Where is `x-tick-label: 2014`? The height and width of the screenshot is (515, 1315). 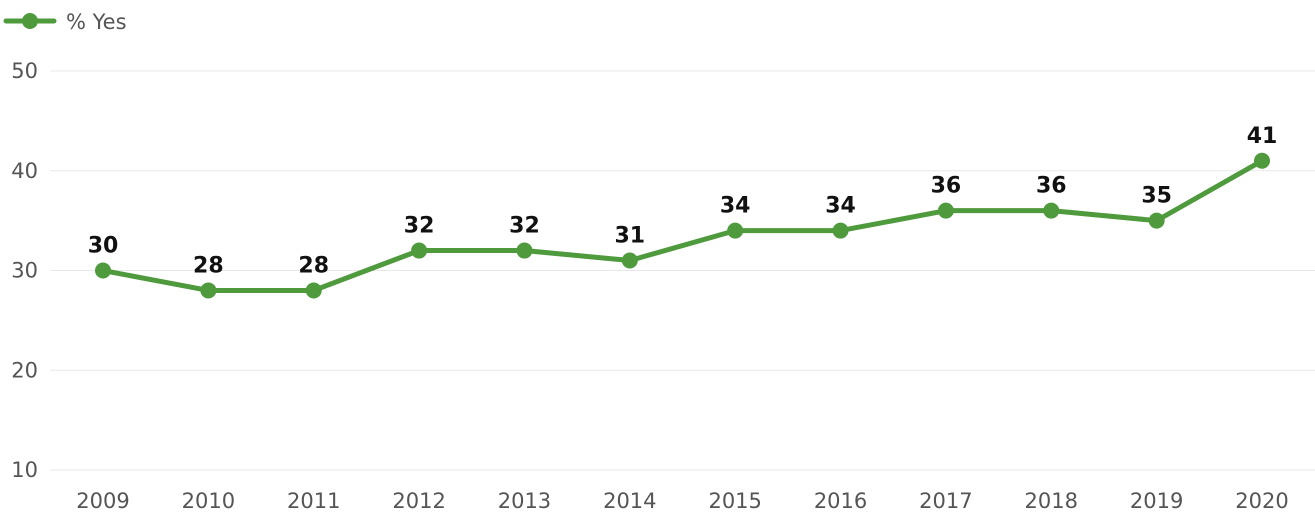 x-tick-label: 2014 is located at coordinates (629, 501).